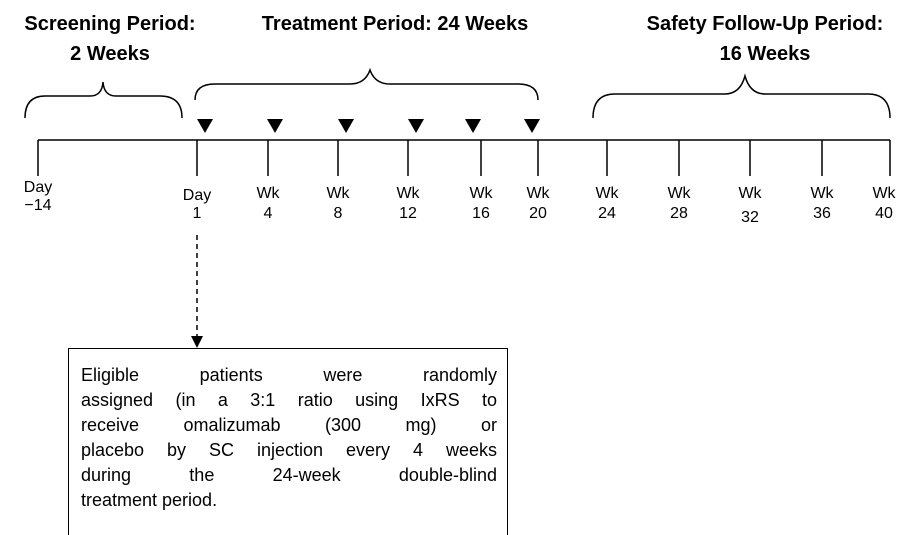 The image size is (904, 535). What do you see at coordinates (822, 213) in the screenshot?
I see `timepoint-label: 36` at bounding box center [822, 213].